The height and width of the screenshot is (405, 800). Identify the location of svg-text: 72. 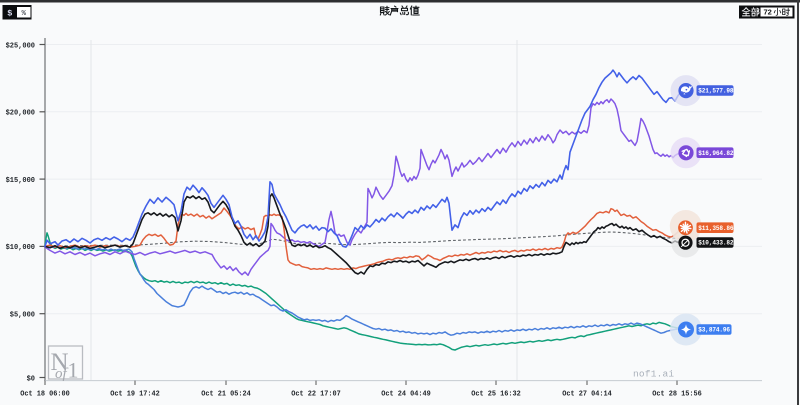
(768, 12).